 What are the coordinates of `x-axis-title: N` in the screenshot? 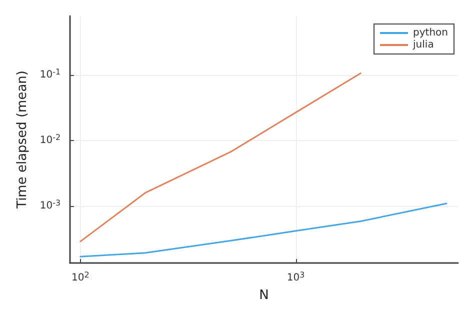 It's located at (264, 295).